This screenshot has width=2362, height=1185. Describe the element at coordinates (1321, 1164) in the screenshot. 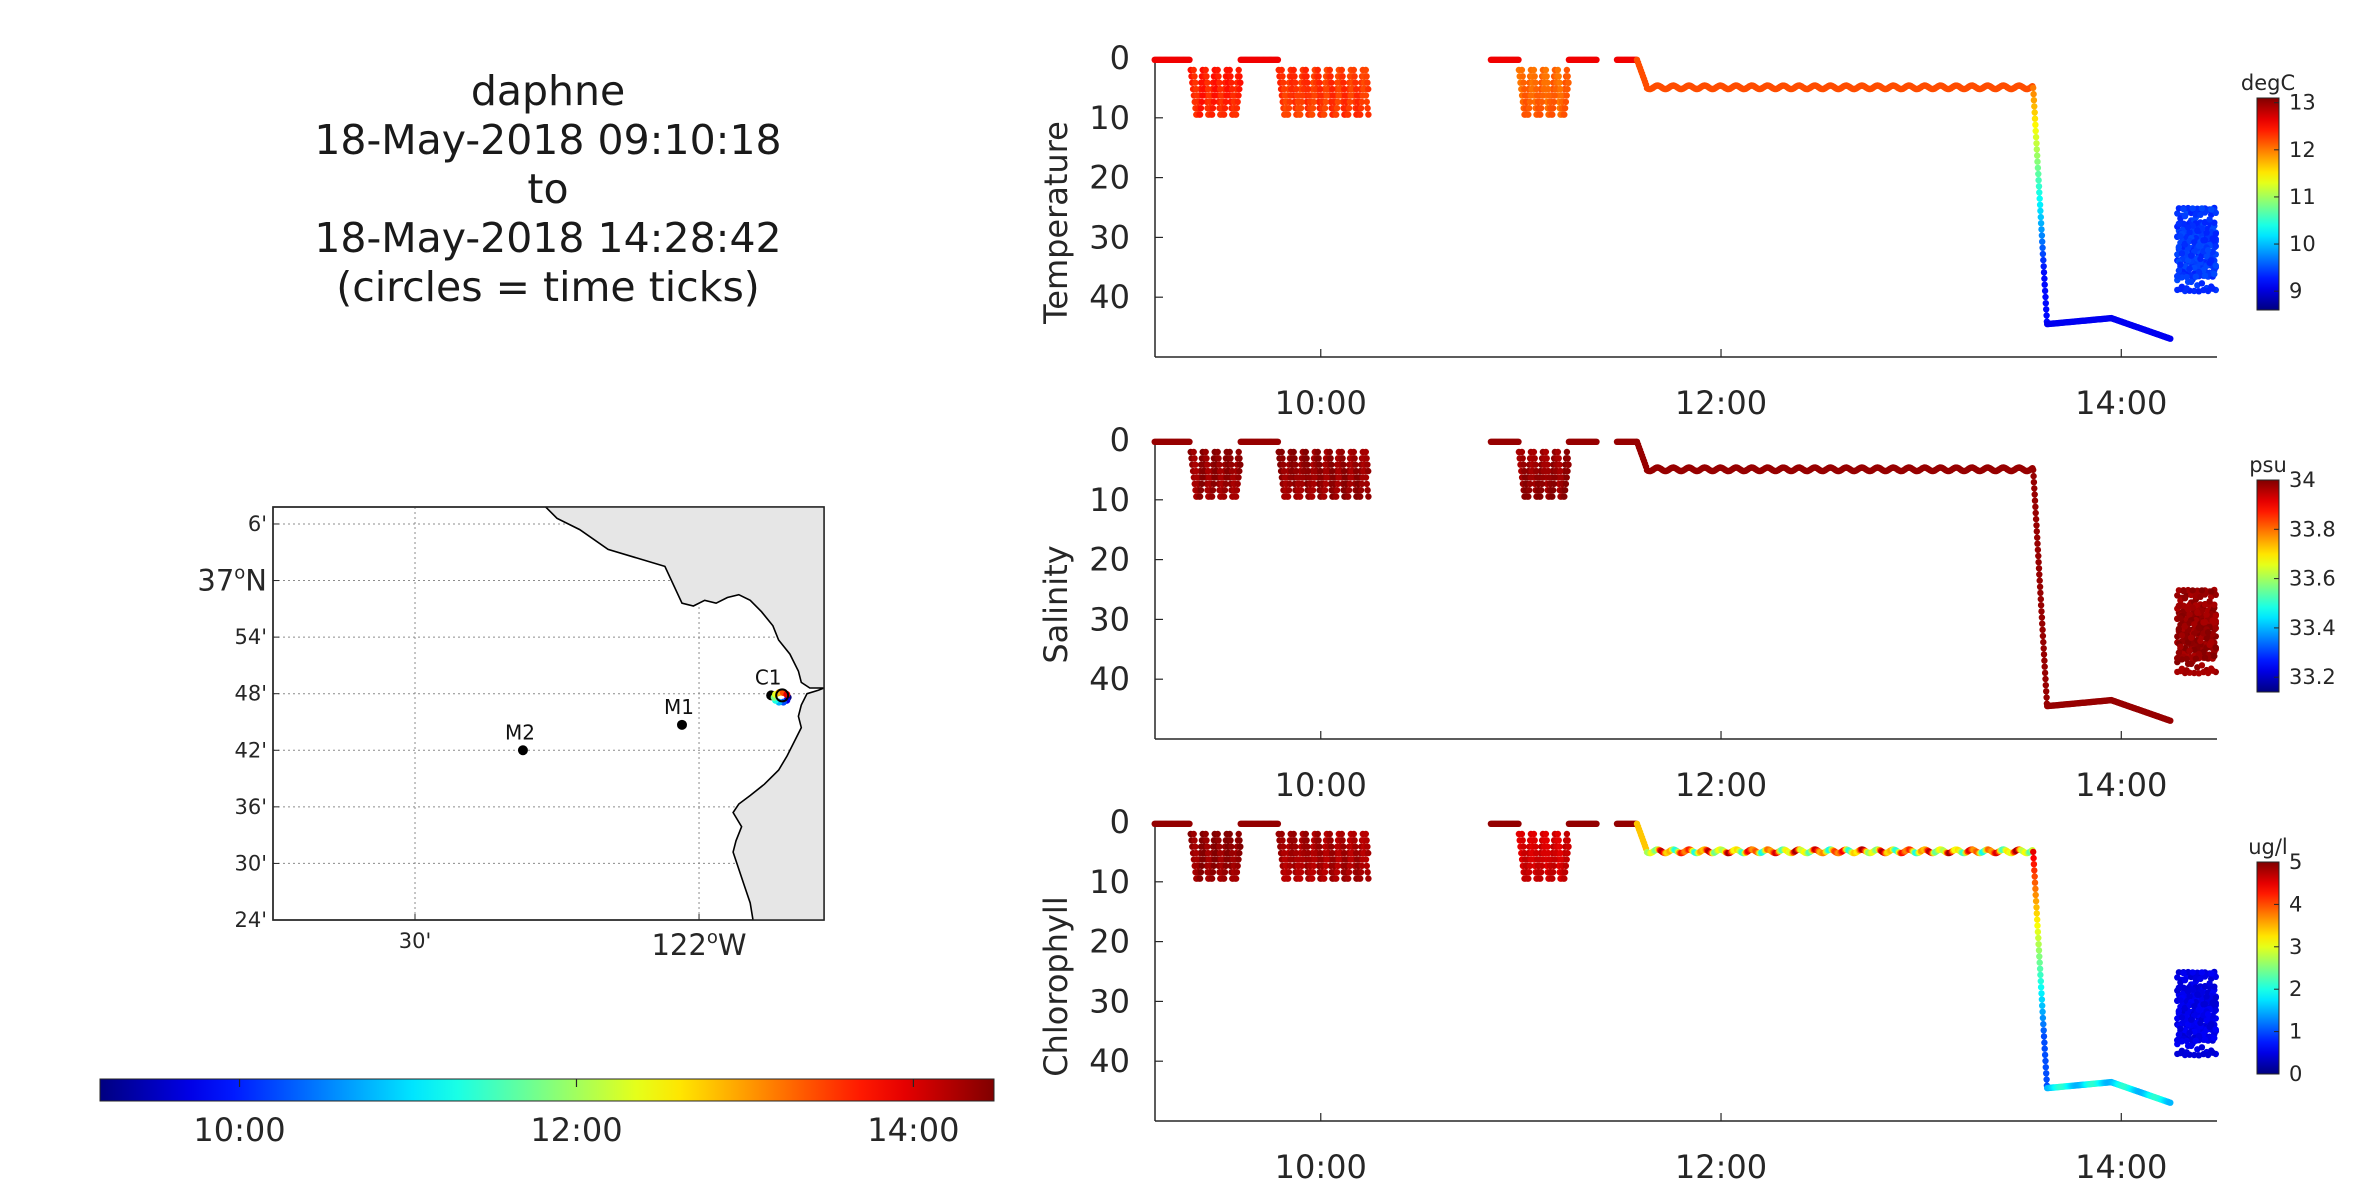

I see `panel-x-tick-label: 10:00` at that location.